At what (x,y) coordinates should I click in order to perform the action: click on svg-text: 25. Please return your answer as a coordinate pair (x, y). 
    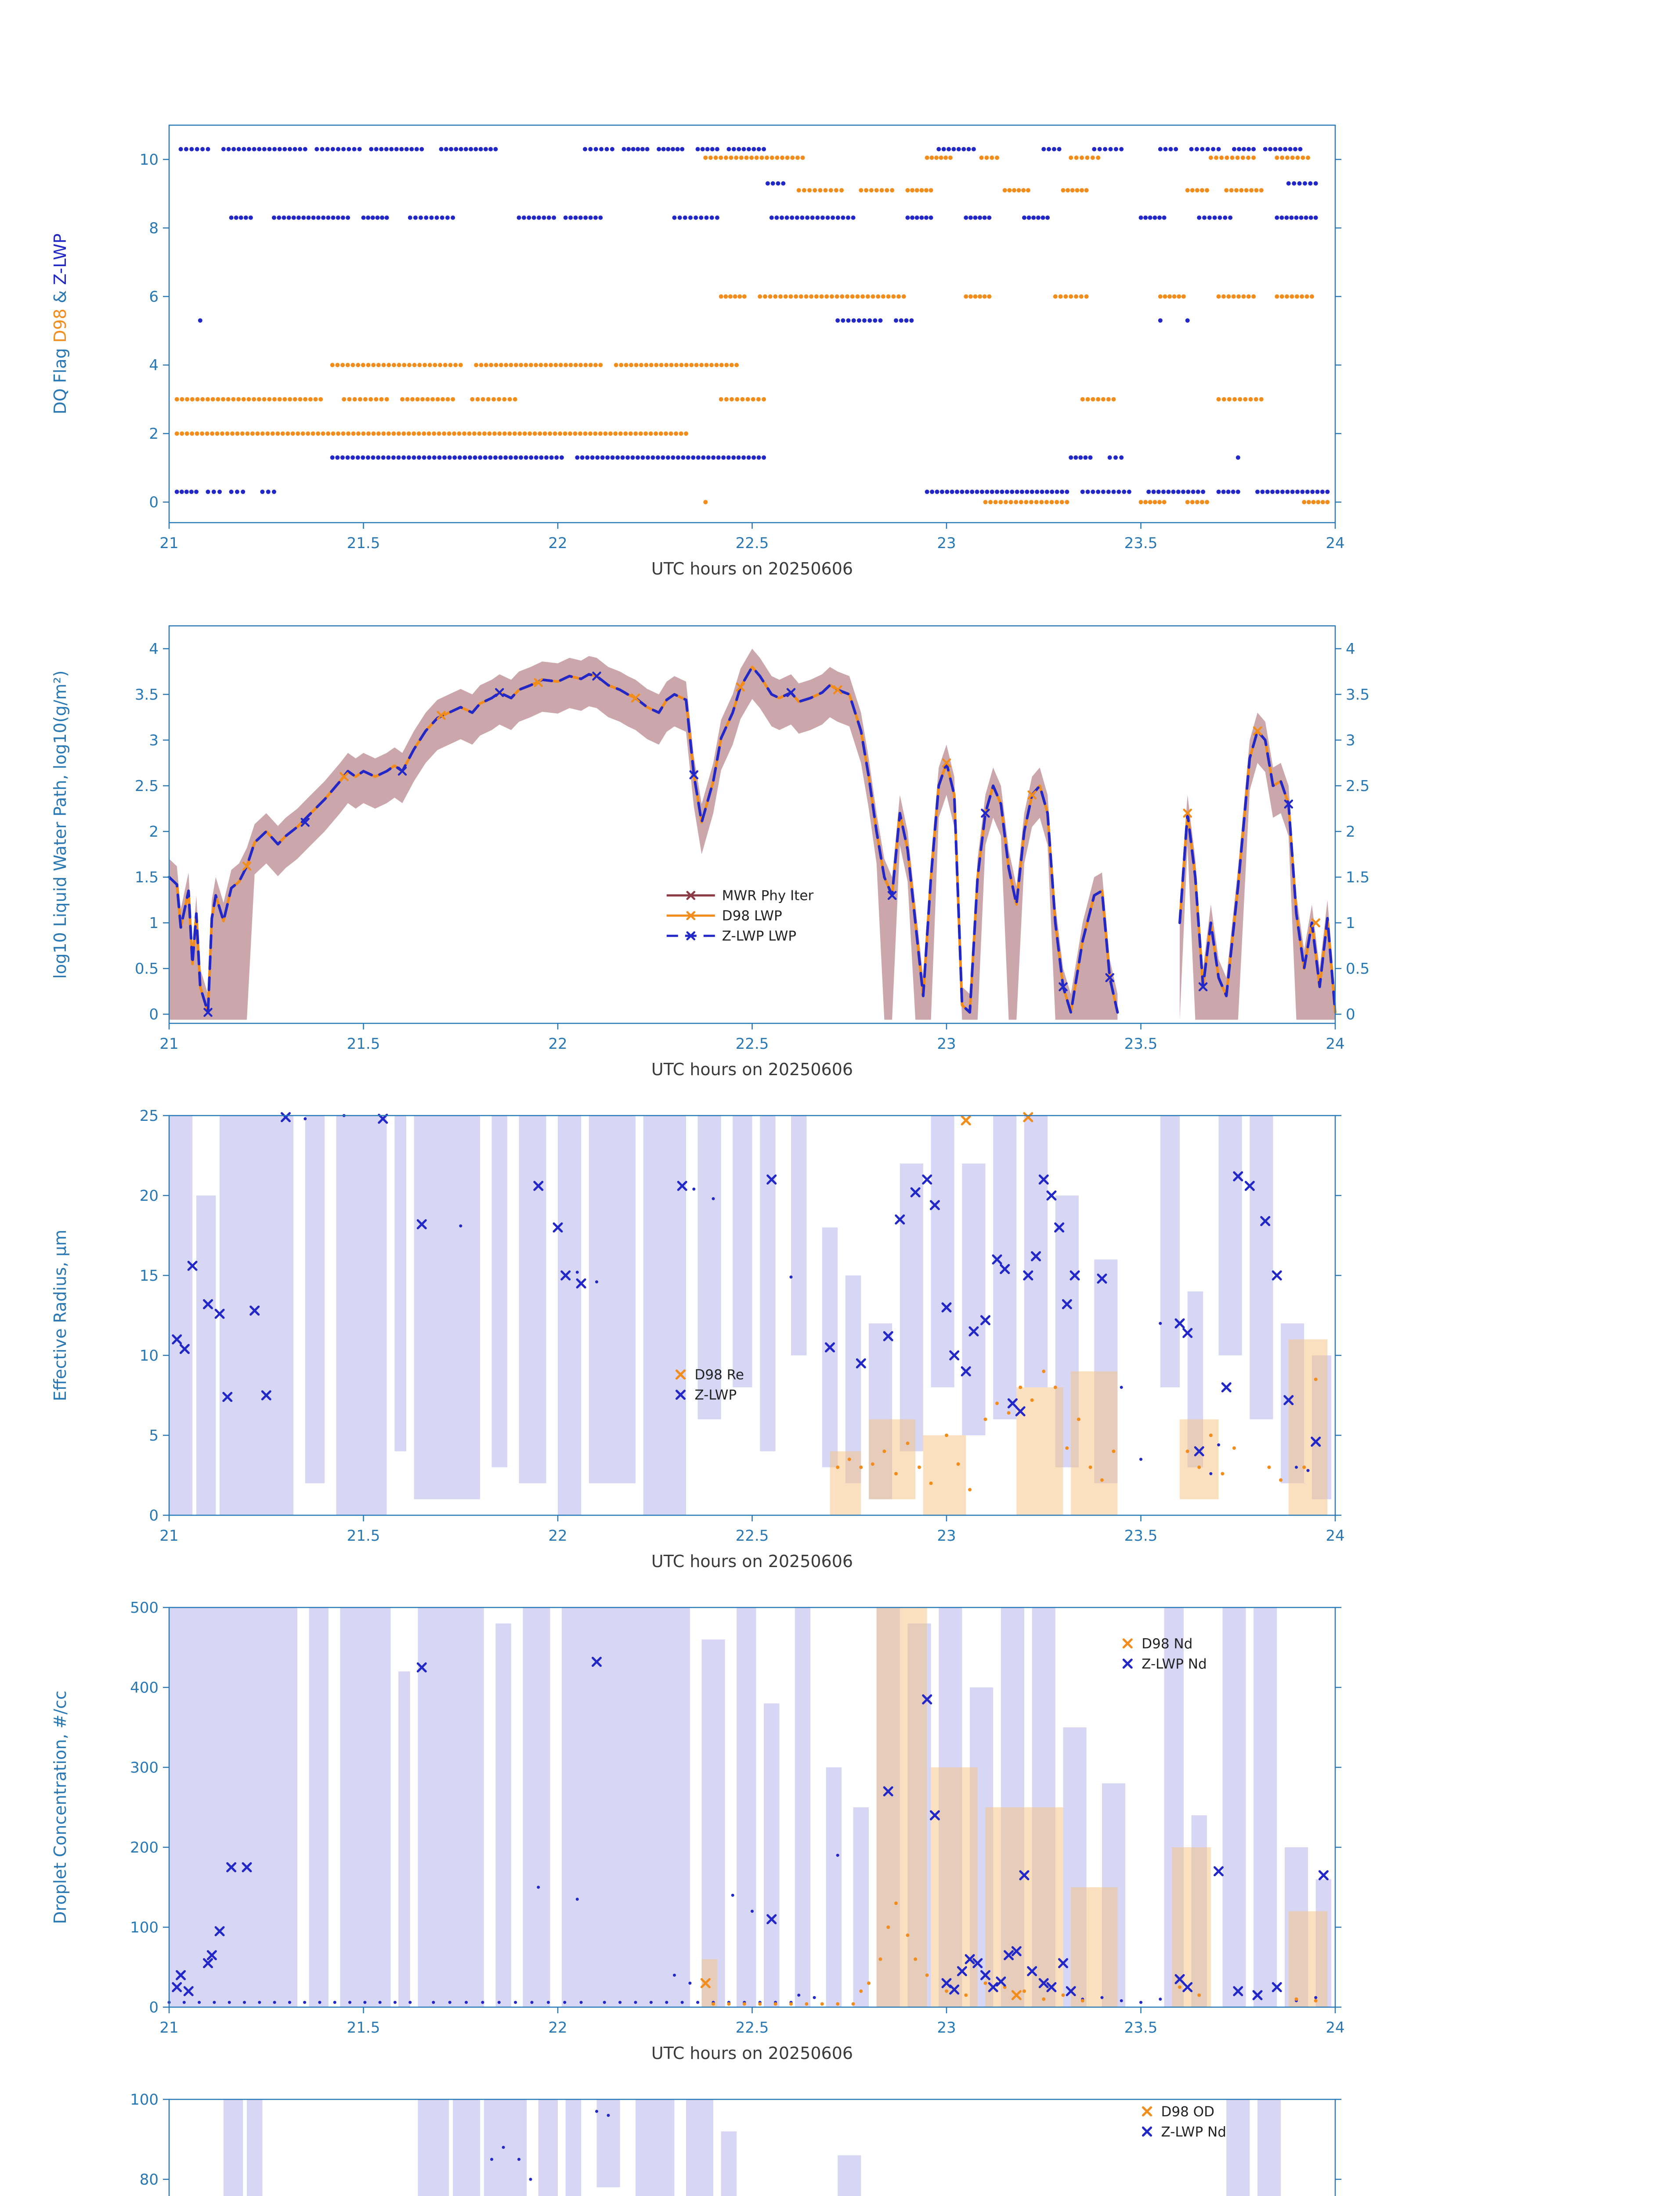
    Looking at the image, I should click on (149, 1116).